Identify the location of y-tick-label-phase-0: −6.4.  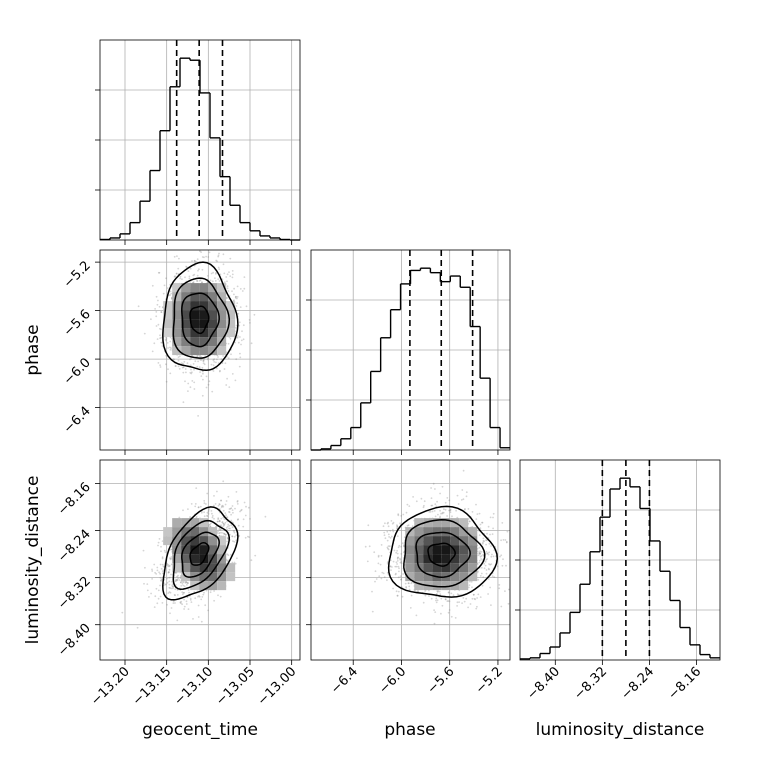
(77, 420).